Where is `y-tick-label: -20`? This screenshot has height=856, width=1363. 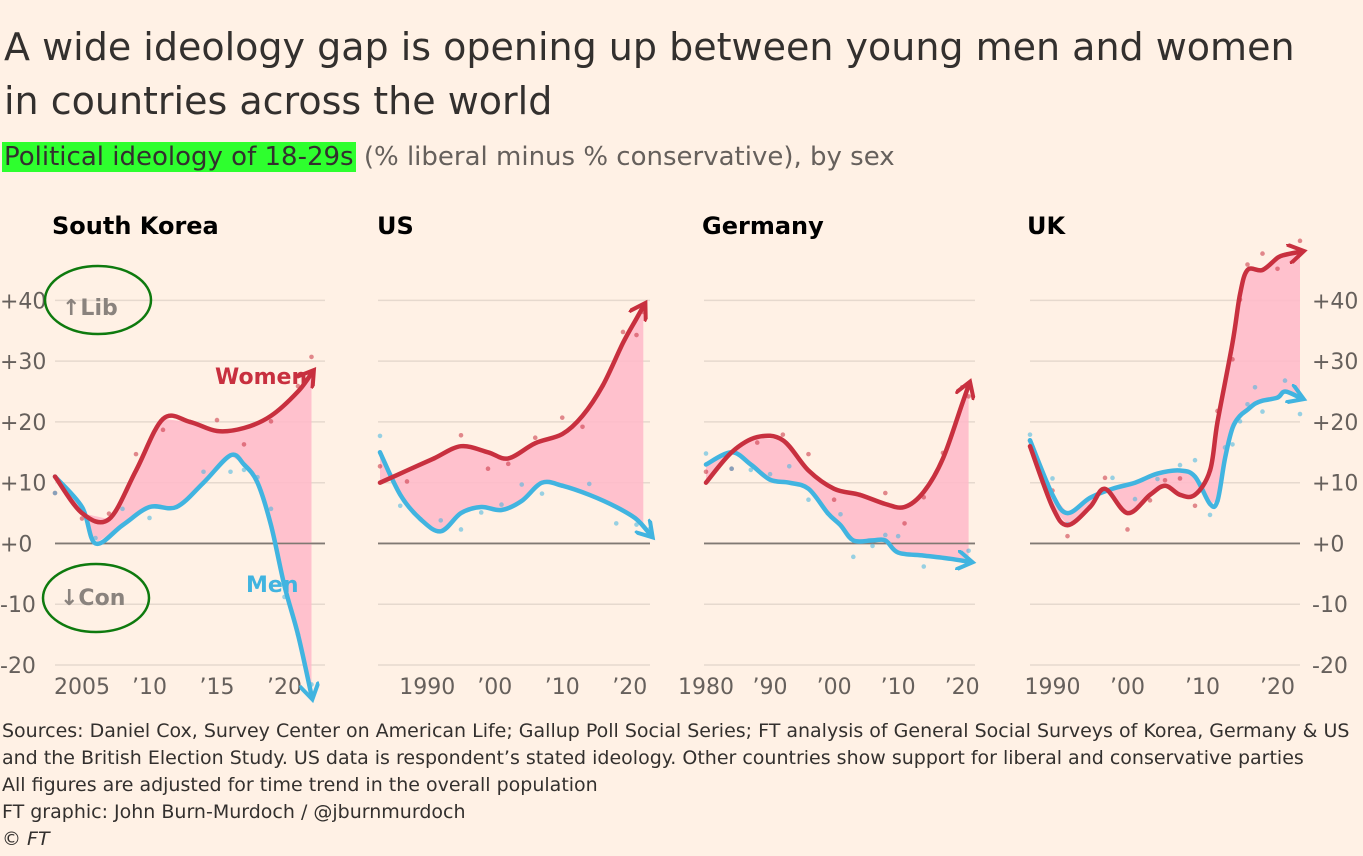 y-tick-label: -20 is located at coordinates (1330, 666).